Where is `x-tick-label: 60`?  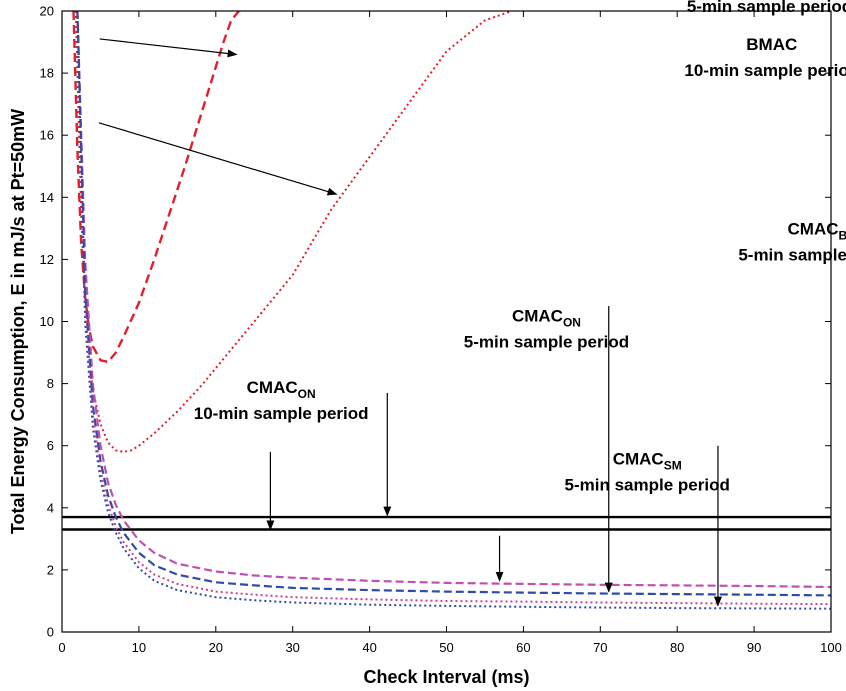
x-tick-label: 60 is located at coordinates (523, 647).